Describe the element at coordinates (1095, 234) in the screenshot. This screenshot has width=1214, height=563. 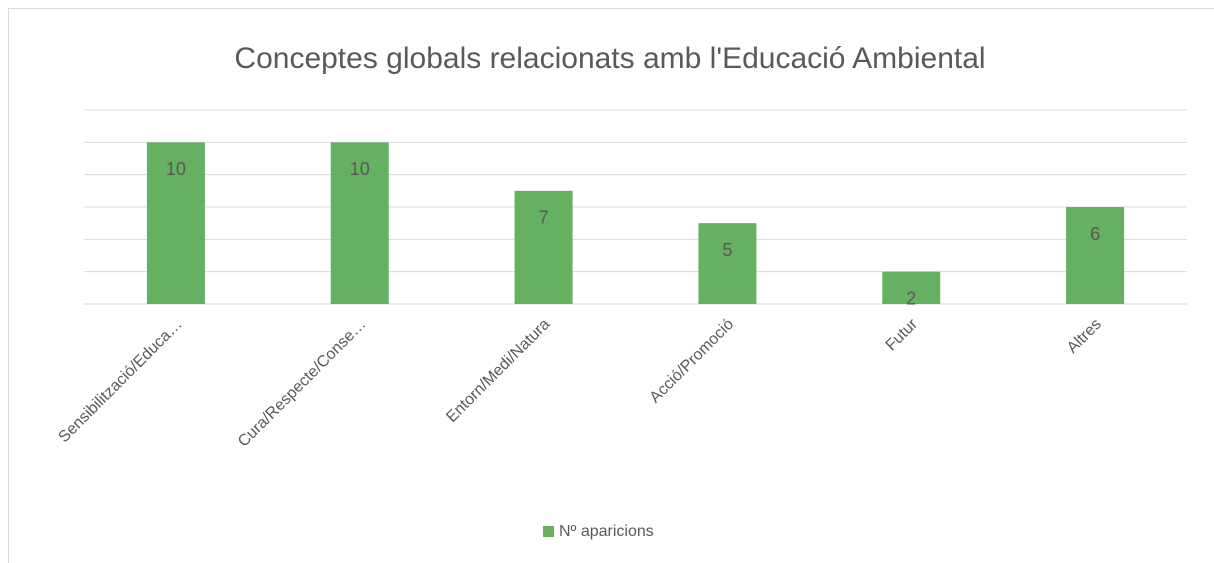
I see `data-label: 6` at that location.